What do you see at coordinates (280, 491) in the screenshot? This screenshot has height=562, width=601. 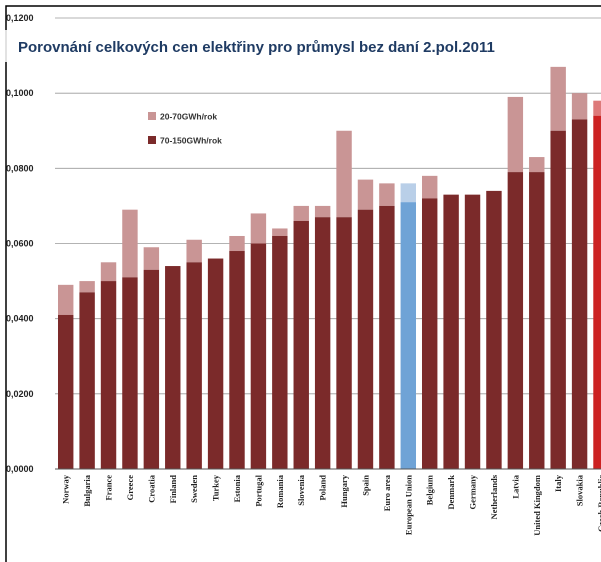 I see `x-tick-label: Romania` at bounding box center [280, 491].